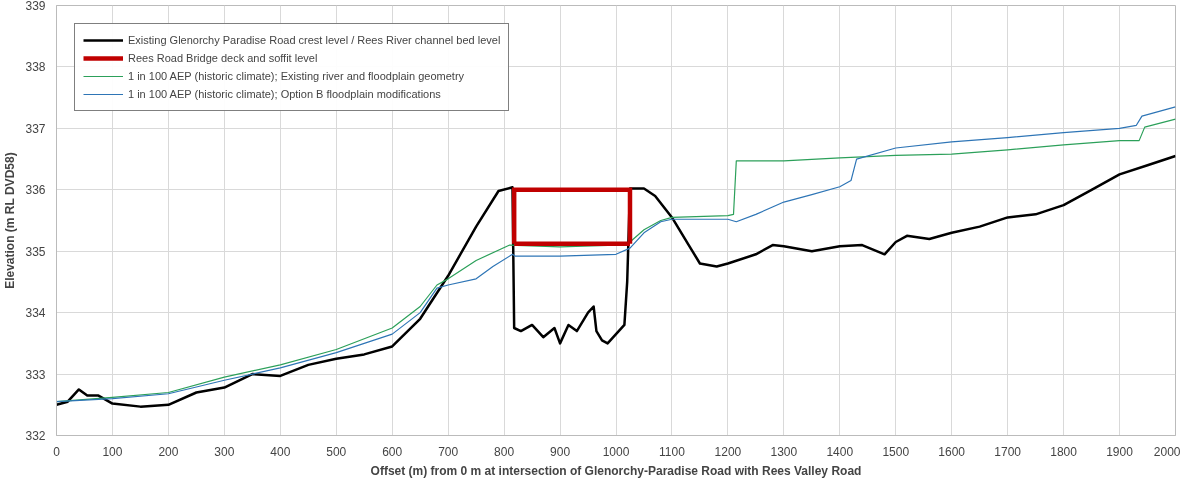  I want to click on x-tick-label: 800, so click(504, 451).